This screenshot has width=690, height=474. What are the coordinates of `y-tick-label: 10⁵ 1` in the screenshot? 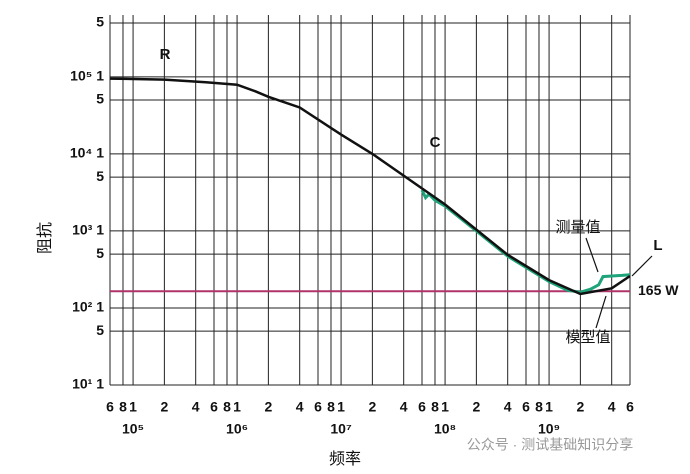 It's located at (87, 76).